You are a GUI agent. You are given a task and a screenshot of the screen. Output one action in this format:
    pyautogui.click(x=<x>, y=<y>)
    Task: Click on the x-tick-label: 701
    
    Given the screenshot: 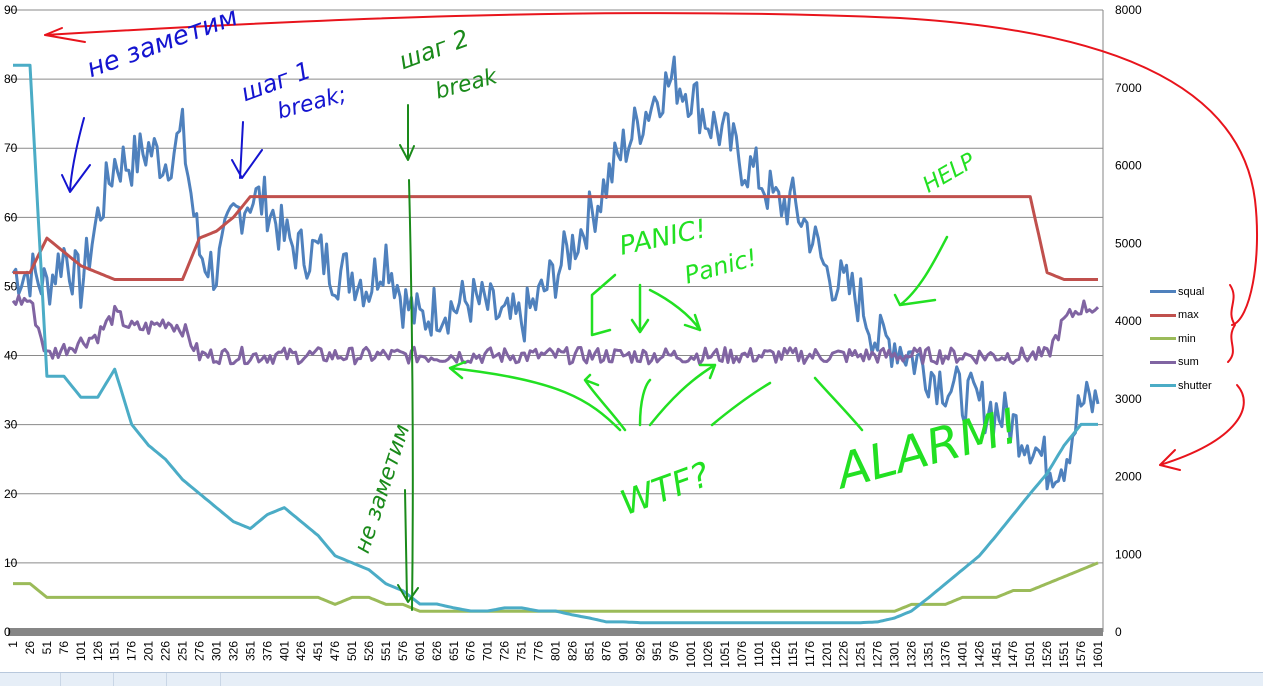 What is the action you would take?
    pyautogui.click(x=488, y=651)
    